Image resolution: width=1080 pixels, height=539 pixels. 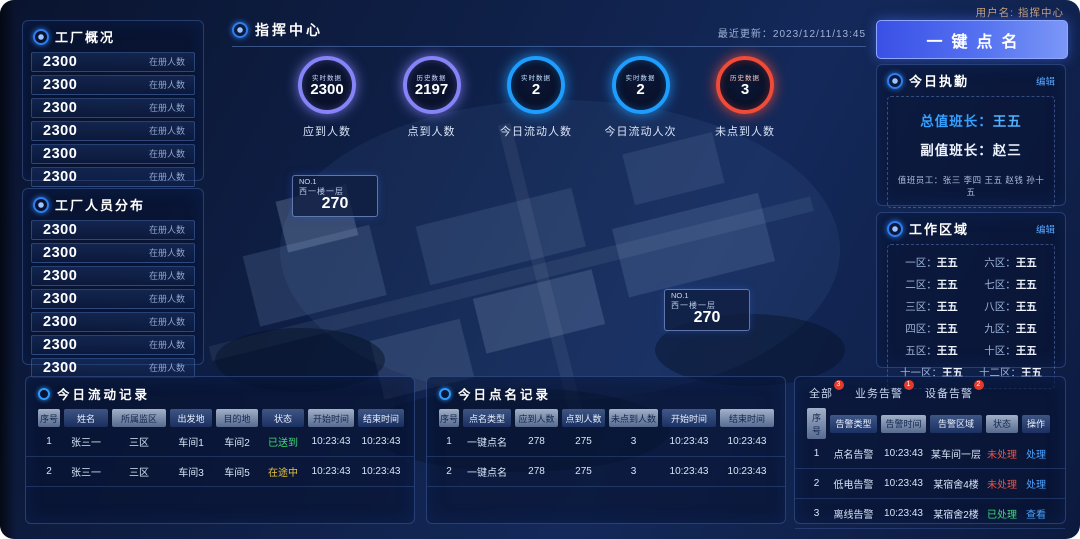 I want to click on area-zone: 二区：, so click(x=921, y=285).